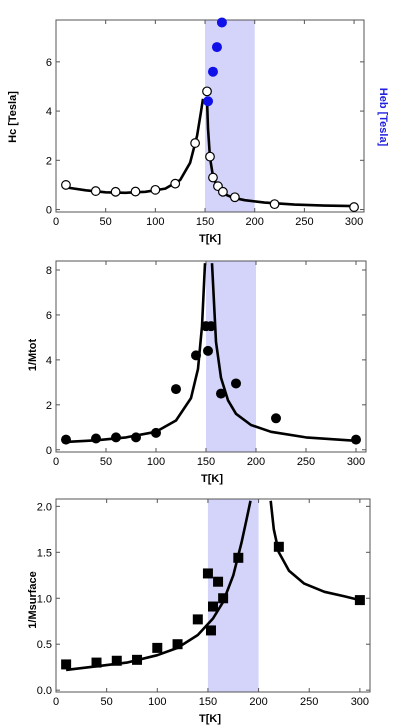 This screenshot has height=728, width=415. Describe the element at coordinates (44, 507) in the screenshot. I see `y-tick-label: 2.0` at that location.